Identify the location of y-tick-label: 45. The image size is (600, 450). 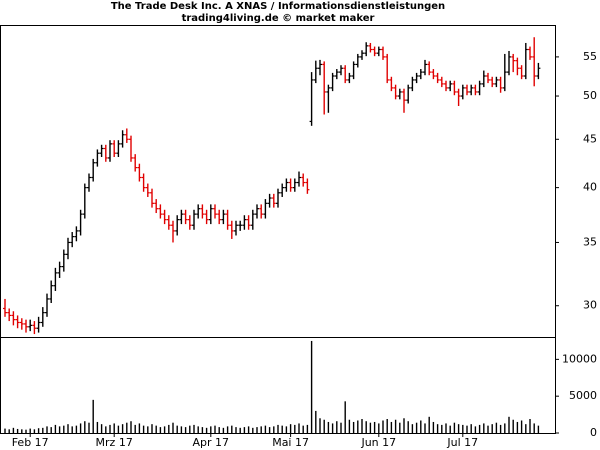
(590, 138).